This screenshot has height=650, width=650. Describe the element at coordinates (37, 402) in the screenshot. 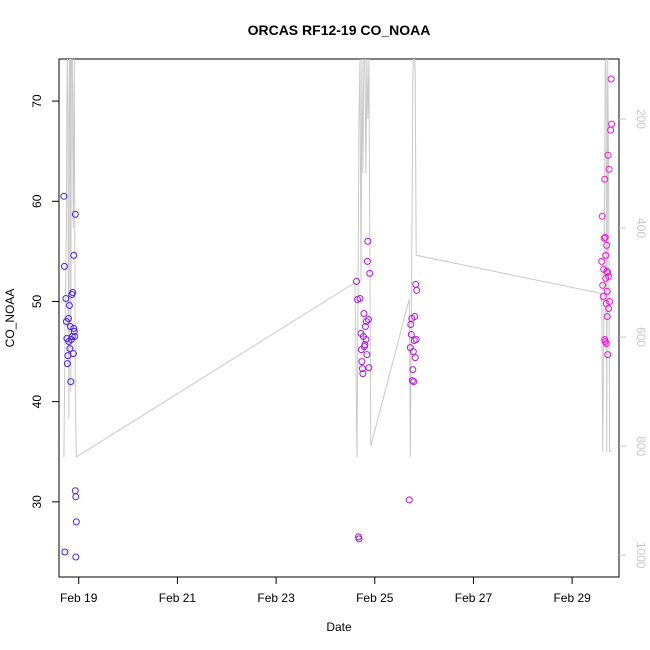

I see `y-tick-label: 40` at that location.